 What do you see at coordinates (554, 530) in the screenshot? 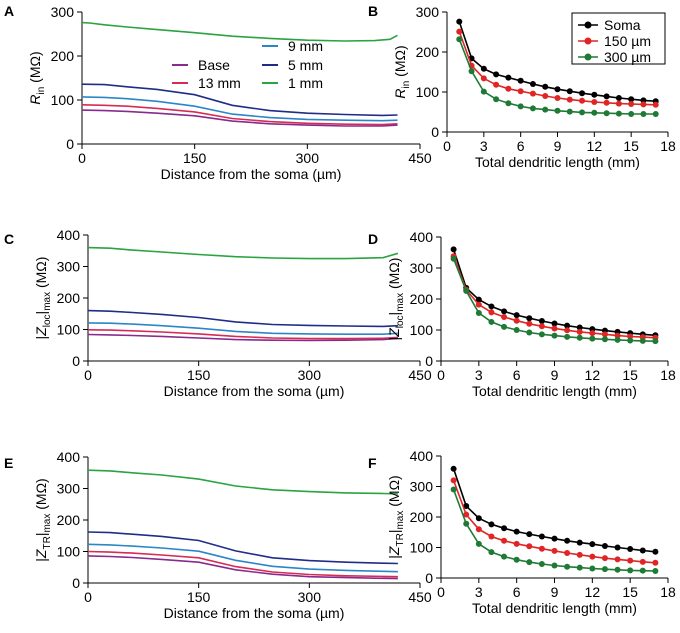
I see `series-line-300-um` at bounding box center [554, 530].